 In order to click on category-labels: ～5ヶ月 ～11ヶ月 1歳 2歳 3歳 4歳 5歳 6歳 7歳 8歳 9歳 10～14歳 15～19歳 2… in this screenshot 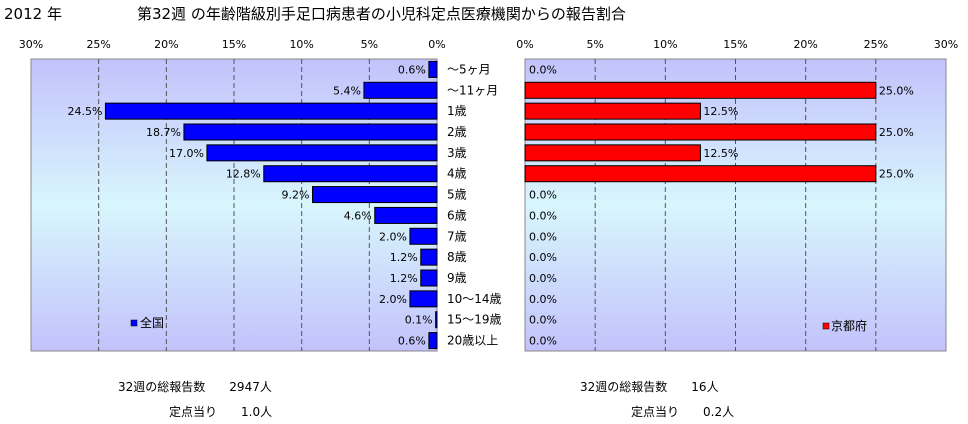, I will do `click(474, 204)`.